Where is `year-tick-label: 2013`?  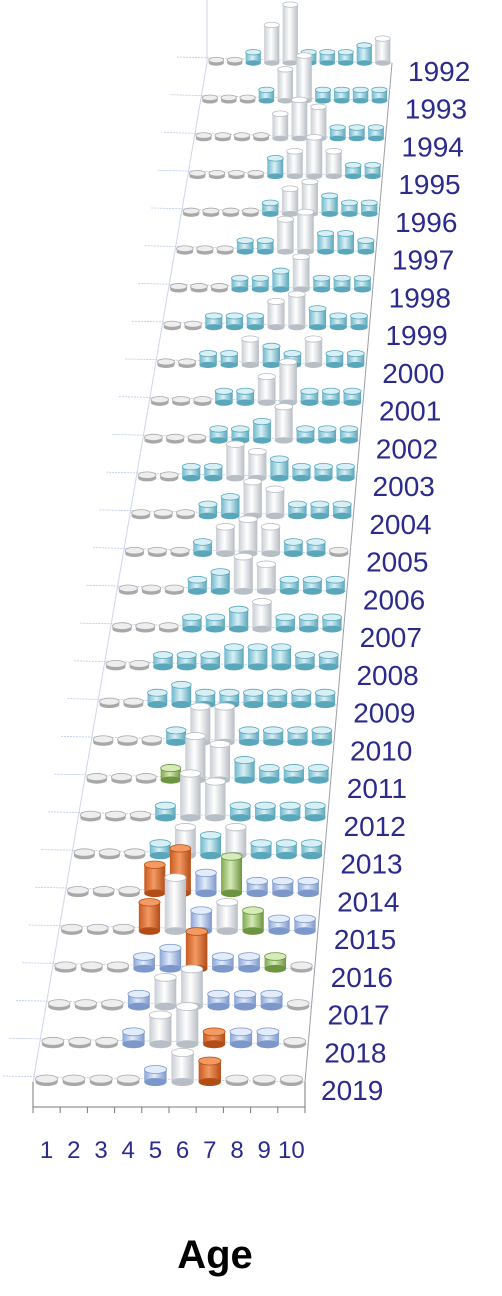
year-tick-label: 2013 is located at coordinates (371, 864).